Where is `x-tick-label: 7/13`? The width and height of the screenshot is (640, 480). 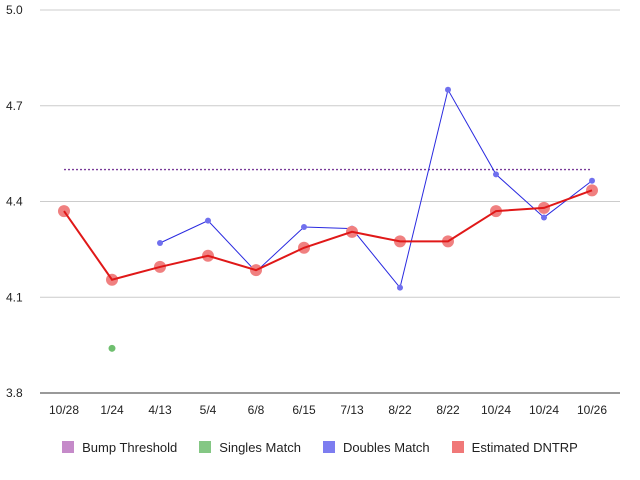
x-tick-label: 7/13 is located at coordinates (352, 410).